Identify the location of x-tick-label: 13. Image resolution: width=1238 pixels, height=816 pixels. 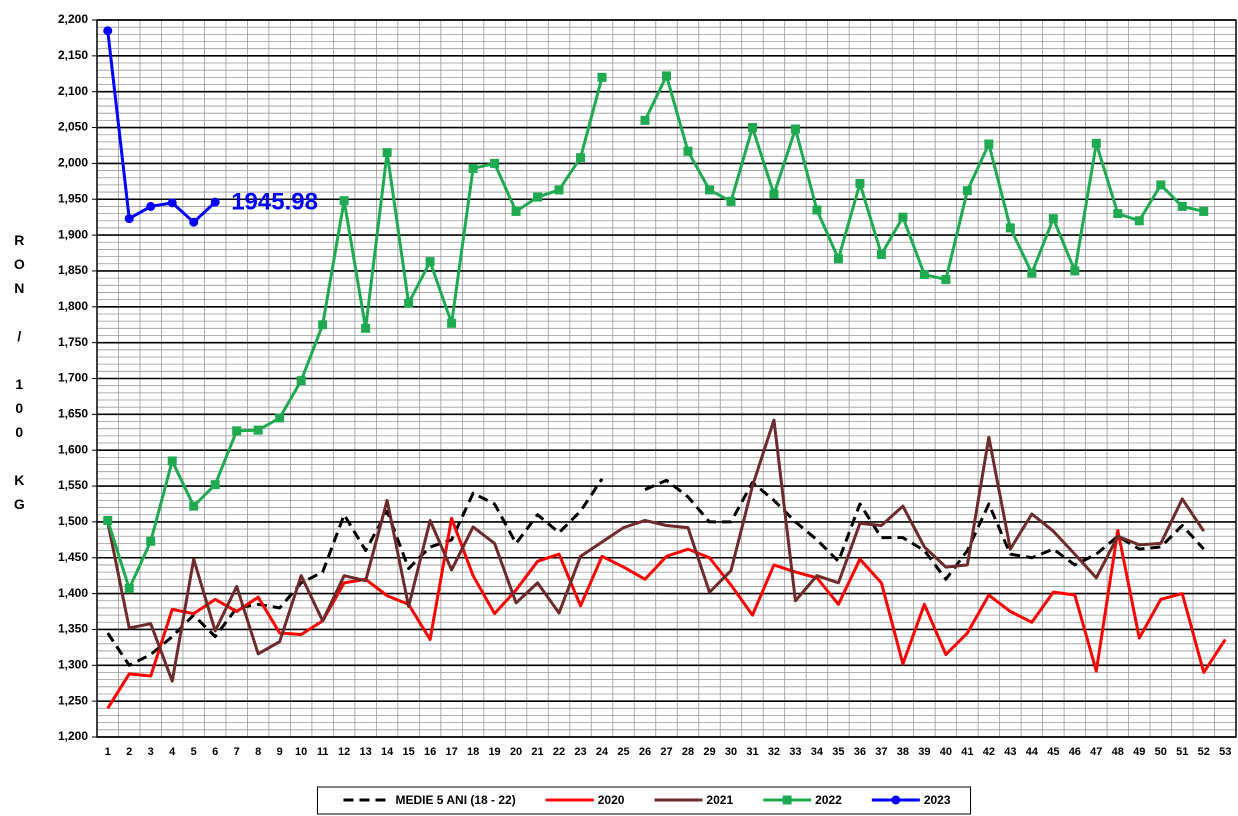
(366, 752).